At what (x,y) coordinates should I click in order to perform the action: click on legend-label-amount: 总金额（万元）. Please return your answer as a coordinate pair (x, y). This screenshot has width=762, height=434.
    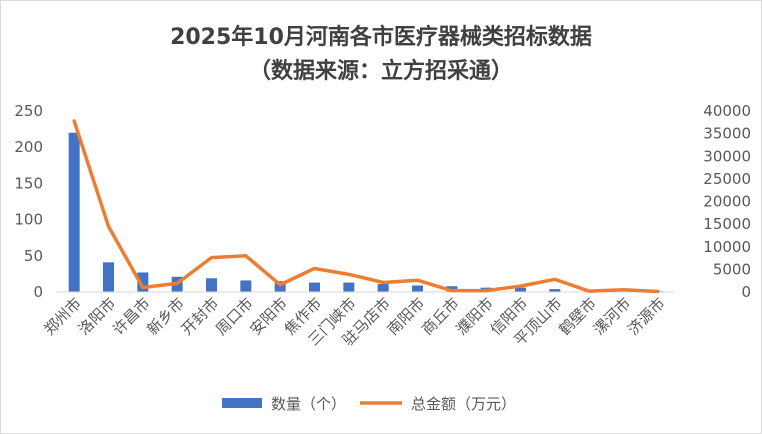
    Looking at the image, I should click on (463, 404).